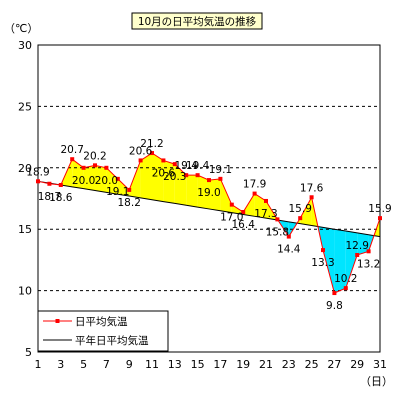  I want to click on x-tick-label: 21, so click(266, 364).